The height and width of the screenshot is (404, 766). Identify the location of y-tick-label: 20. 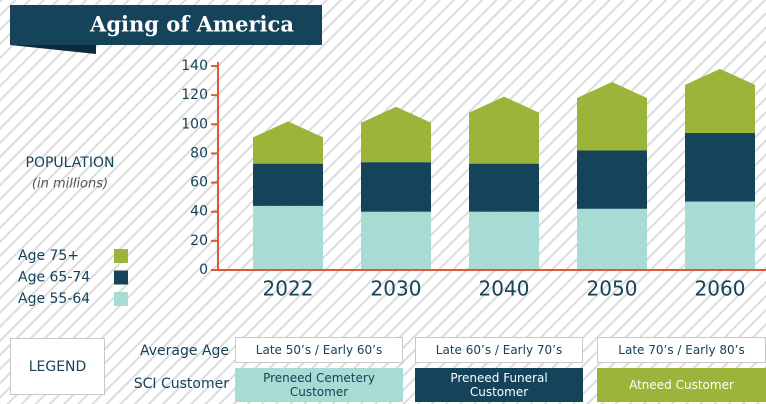
(199, 241).